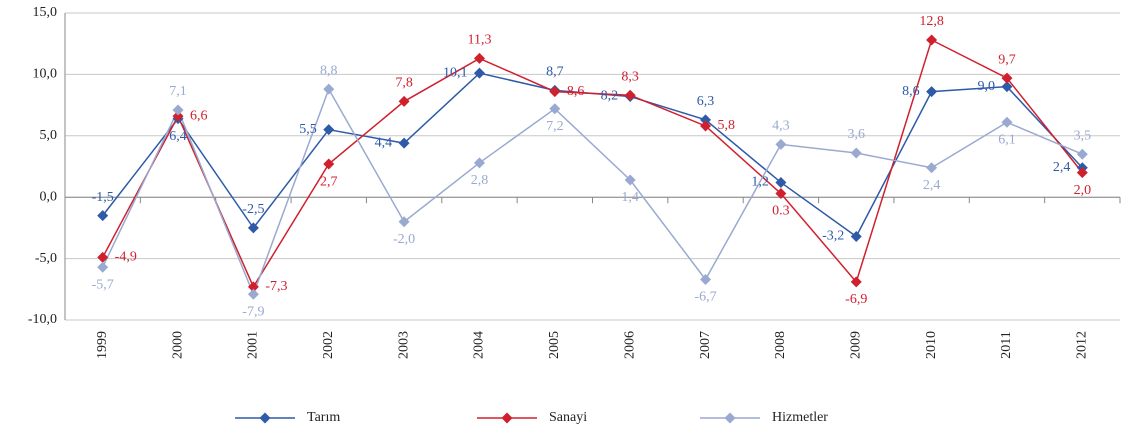 The width and height of the screenshot is (1126, 437). What do you see at coordinates (46, 258) in the screenshot?
I see `y-tick-label: -5,0` at bounding box center [46, 258].